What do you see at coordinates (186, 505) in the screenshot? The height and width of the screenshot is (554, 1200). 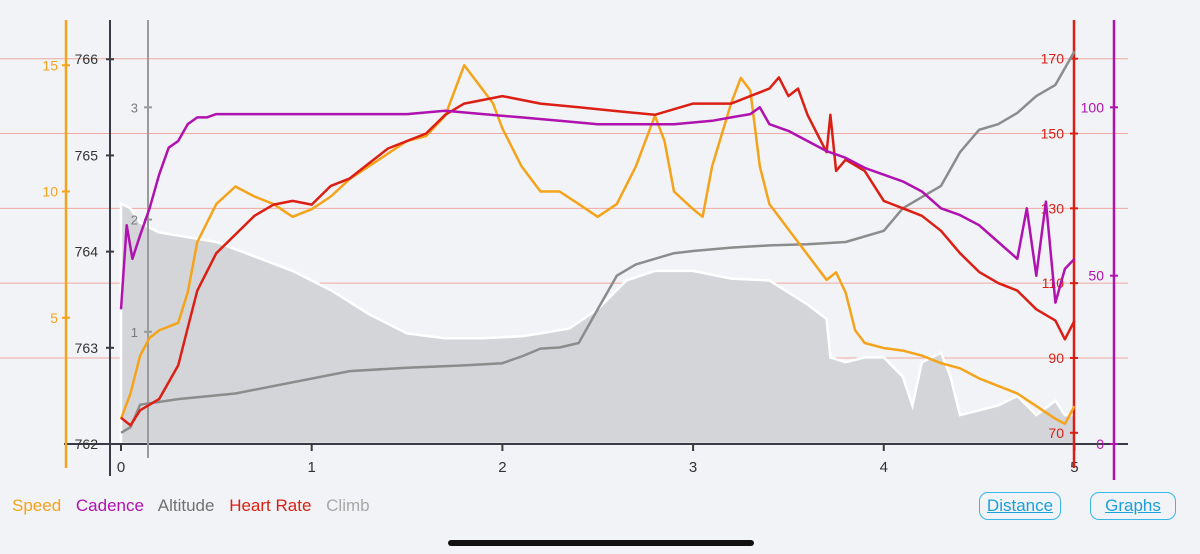 I see `legend-altitude: Altitude` at bounding box center [186, 505].